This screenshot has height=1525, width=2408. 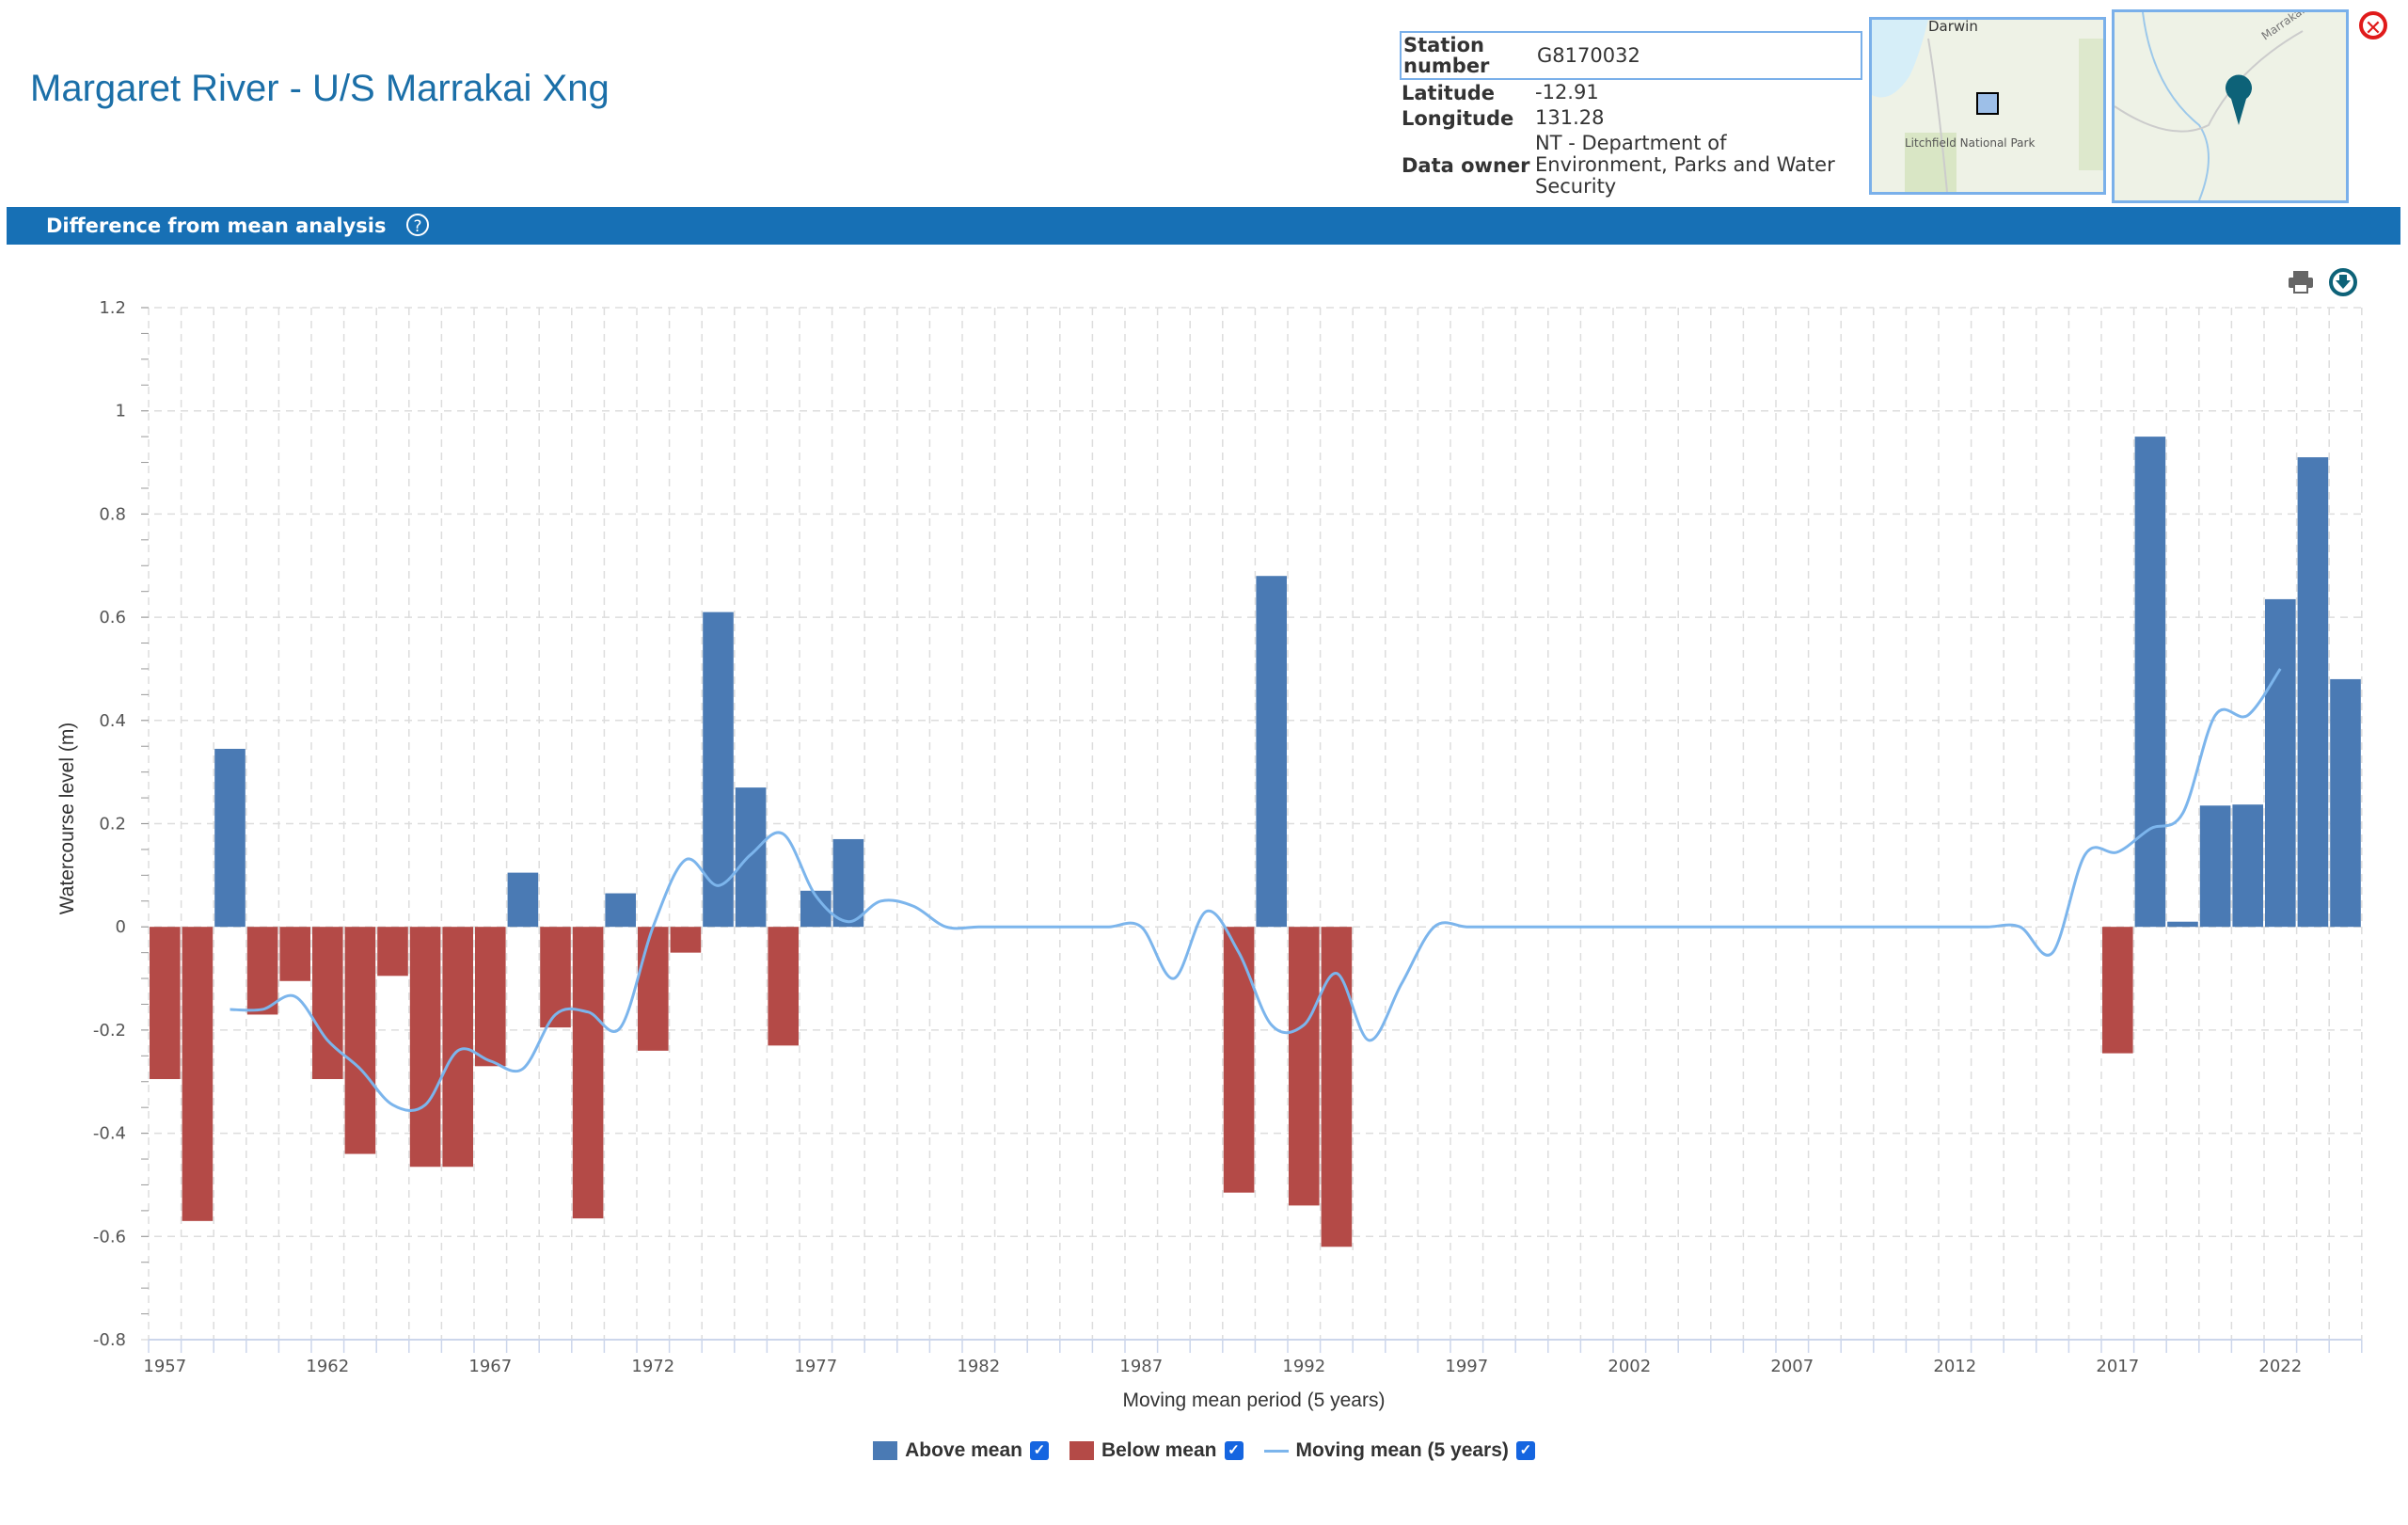 I want to click on x-tick-label: 1997, so click(x=1467, y=1366).